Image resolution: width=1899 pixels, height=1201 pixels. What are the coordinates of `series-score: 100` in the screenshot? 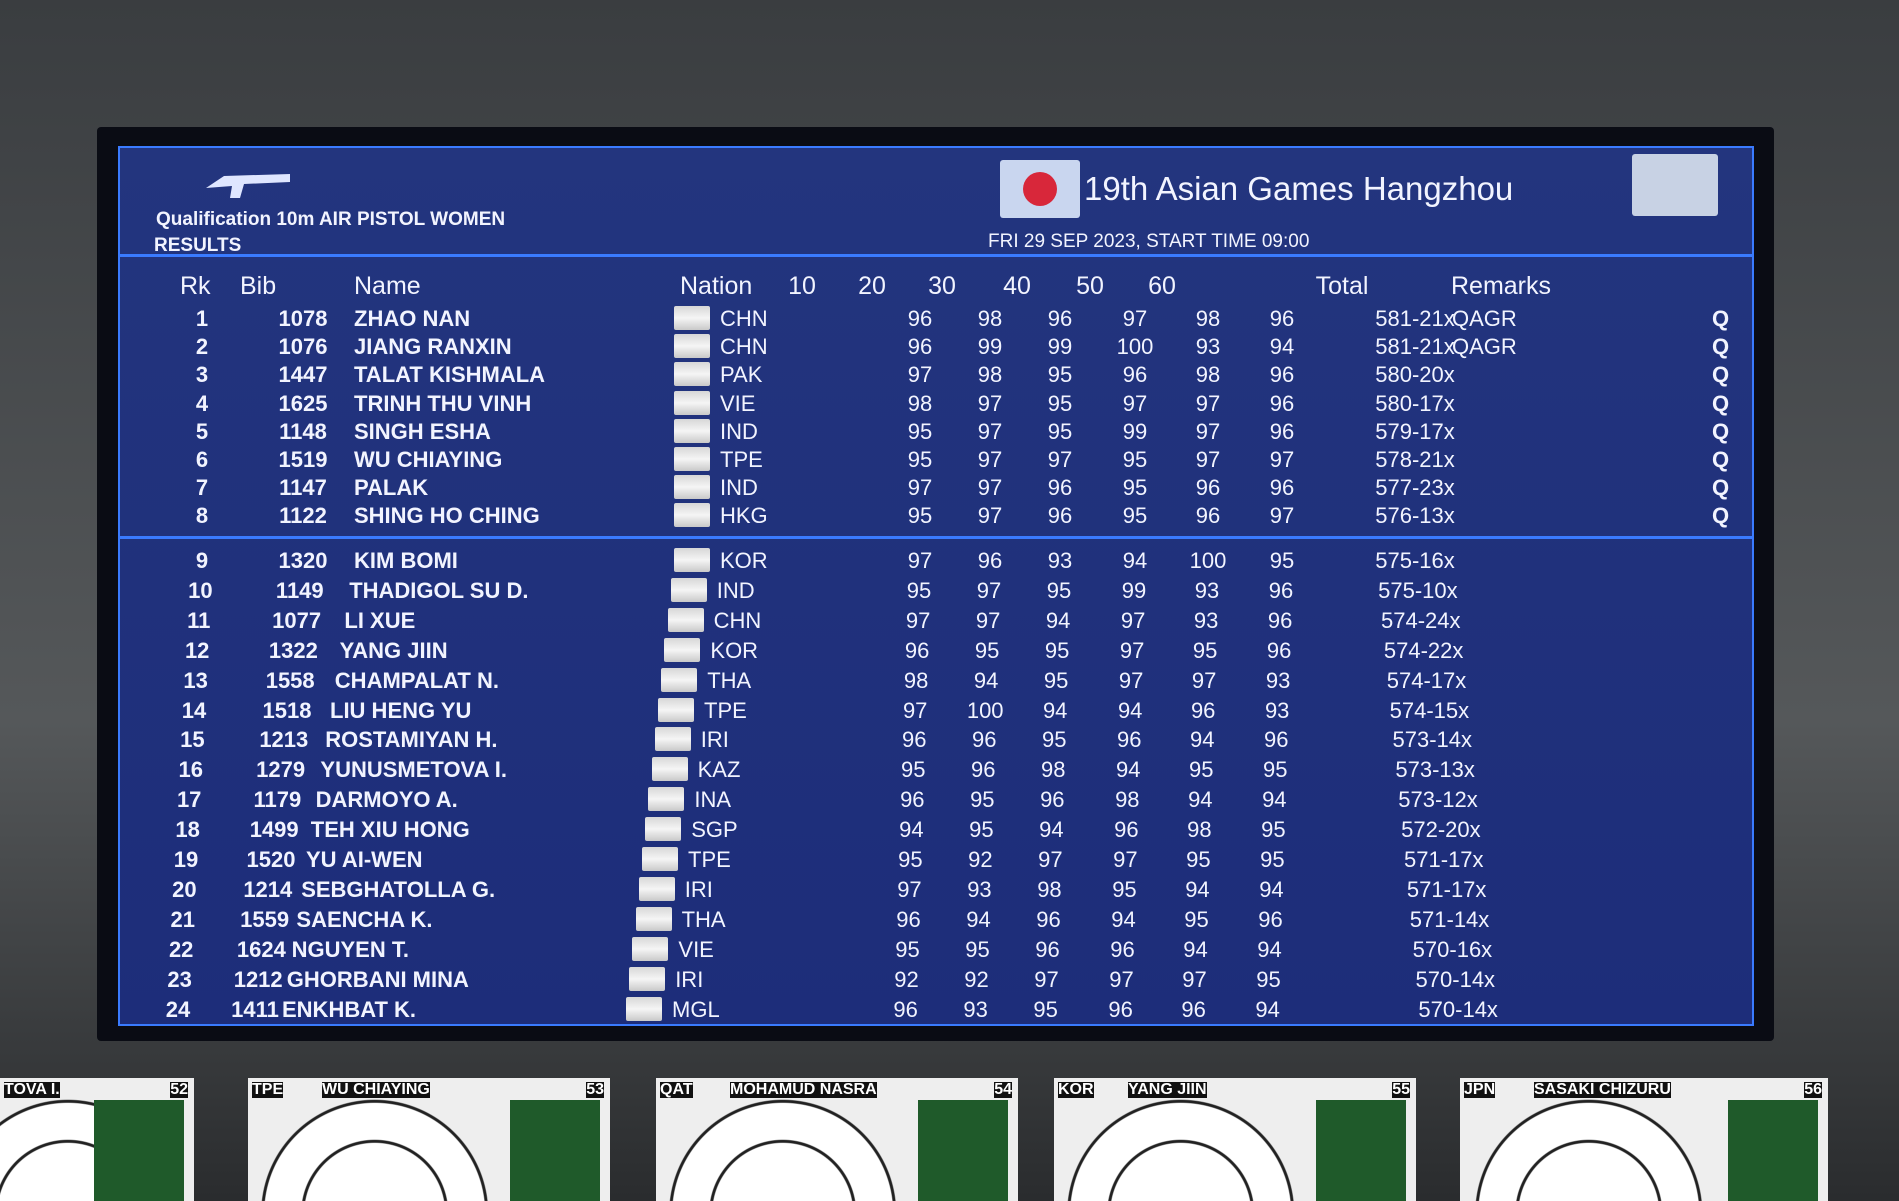 It's located at (1135, 347).